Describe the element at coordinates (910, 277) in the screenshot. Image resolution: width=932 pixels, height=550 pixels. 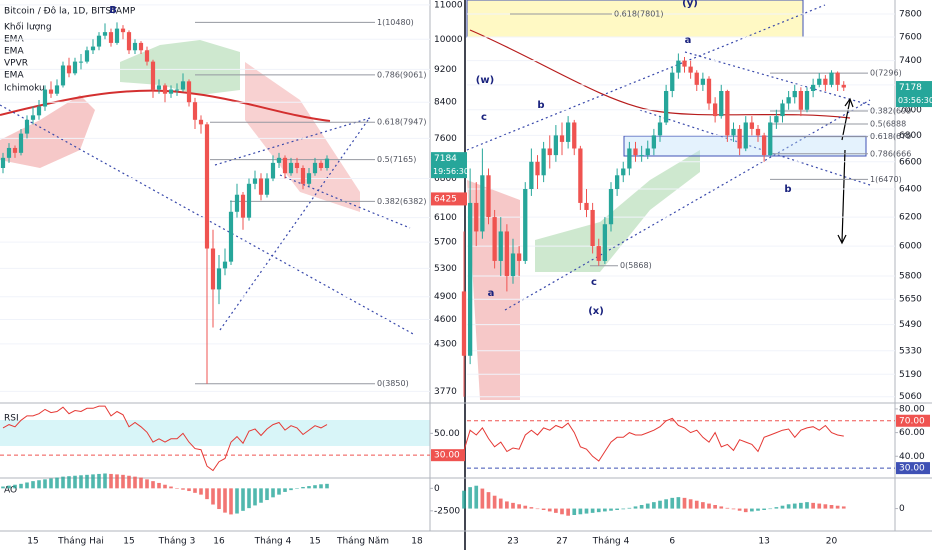
I see `y-tick-label: 5800` at that location.